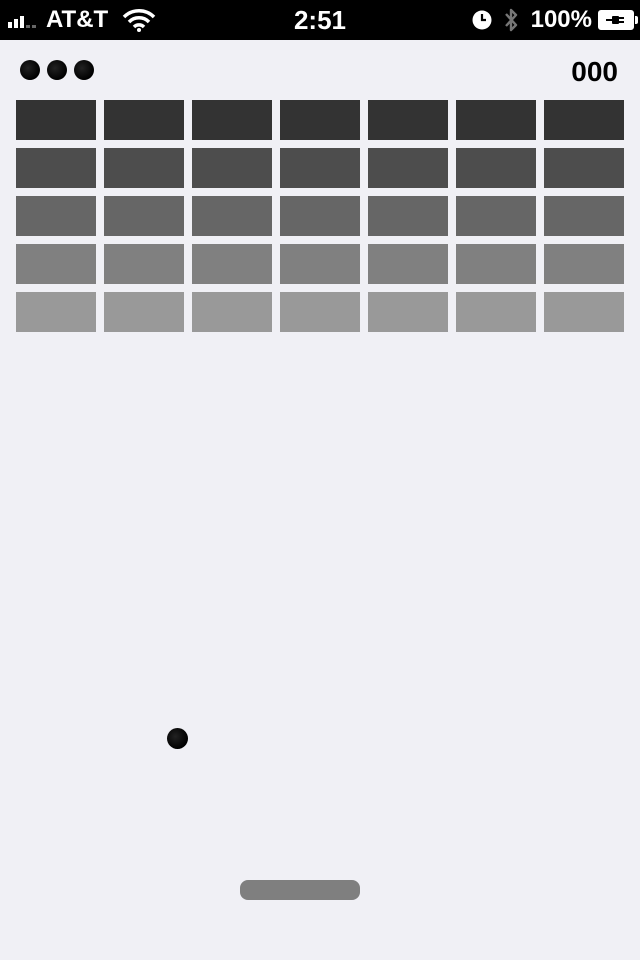  Describe the element at coordinates (300, 890) in the screenshot. I see `paddle` at that location.